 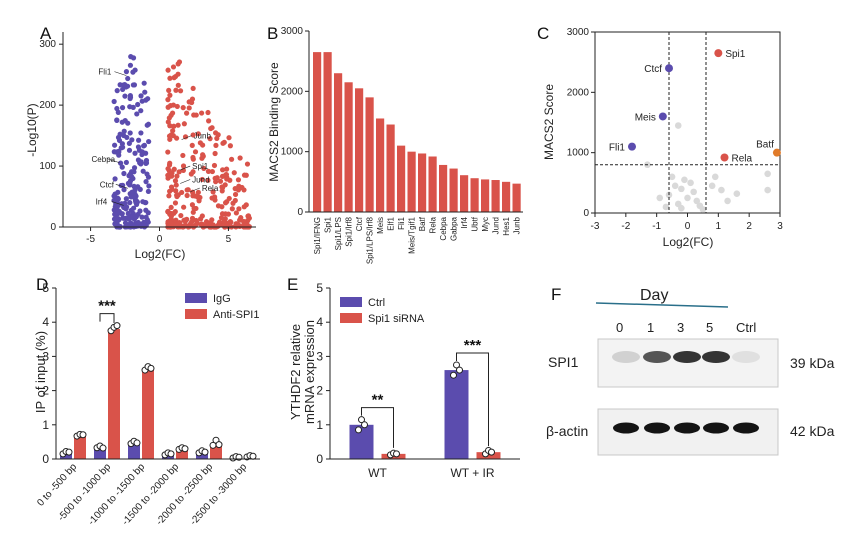 I want to click on x-tick-label: 1, so click(x=719, y=226).